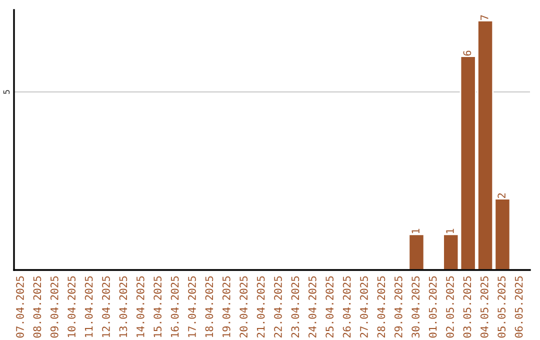 The width and height of the screenshot is (540, 340). Describe the element at coordinates (37, 307) in the screenshot. I see `x-tick-label: 08.04.2025` at that location.